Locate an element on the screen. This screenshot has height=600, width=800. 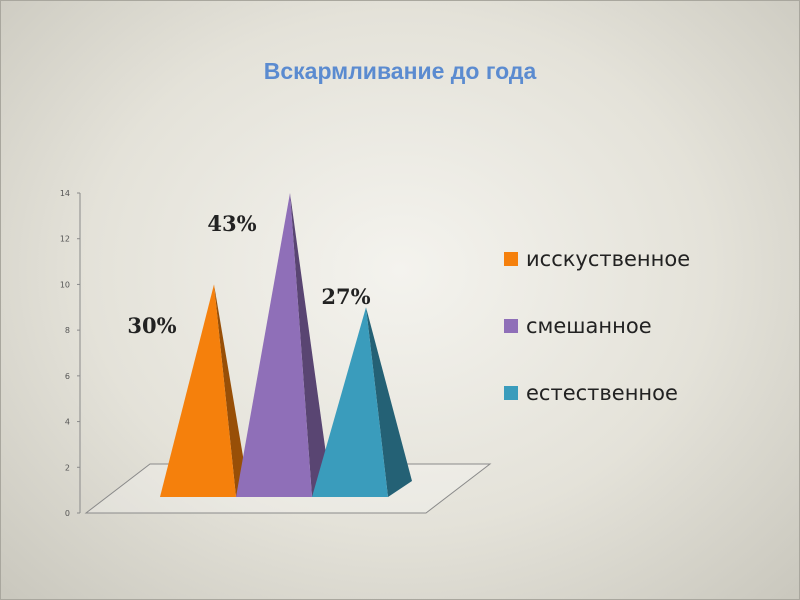
chart-legend: исскуственное смешанное естественное is located at coordinates (597, 325).